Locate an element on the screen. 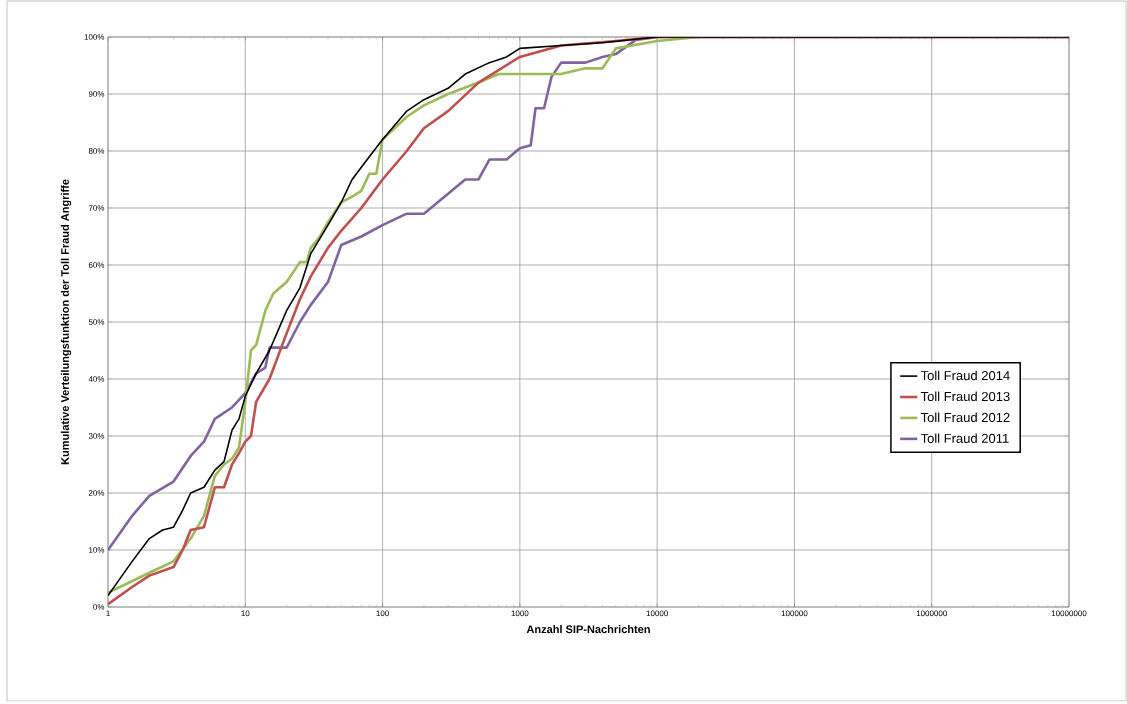 This screenshot has width=1127, height=704. legend-label: Toll Fraud 2013 is located at coordinates (965, 396).